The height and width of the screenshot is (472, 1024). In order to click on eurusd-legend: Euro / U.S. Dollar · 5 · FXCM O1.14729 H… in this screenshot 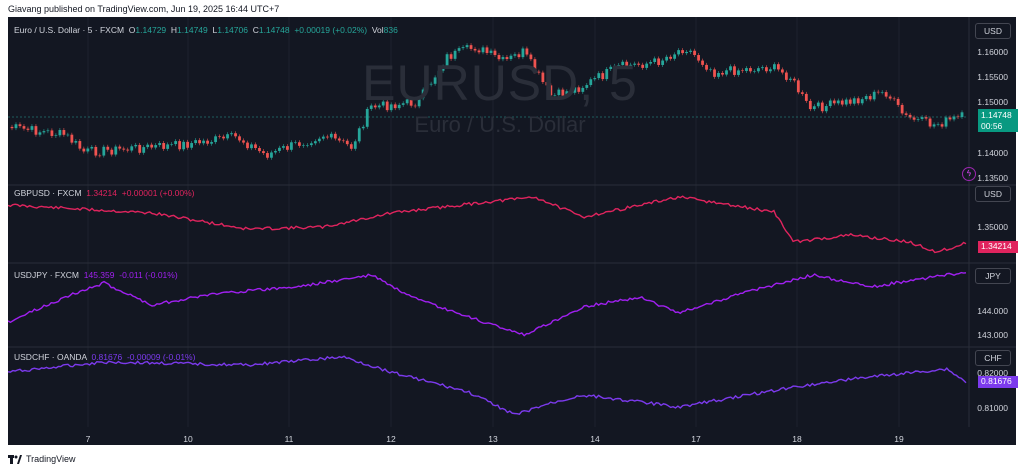, I will do `click(206, 30)`.